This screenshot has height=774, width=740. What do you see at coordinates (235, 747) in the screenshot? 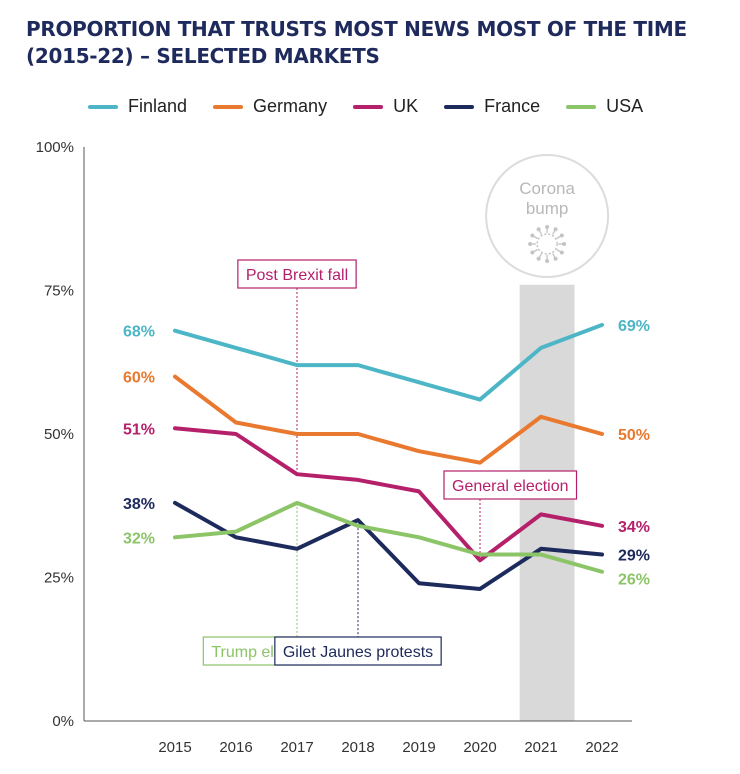
I see `x-tick-label: 2016` at bounding box center [235, 747].